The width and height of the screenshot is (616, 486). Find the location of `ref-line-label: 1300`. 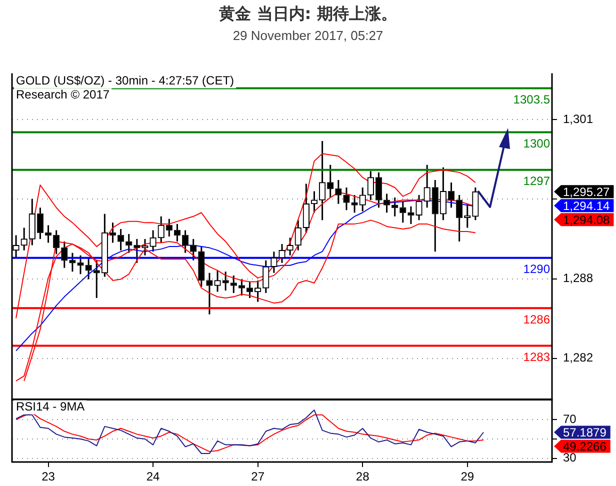

ref-line-label: 1300 is located at coordinates (536, 143).